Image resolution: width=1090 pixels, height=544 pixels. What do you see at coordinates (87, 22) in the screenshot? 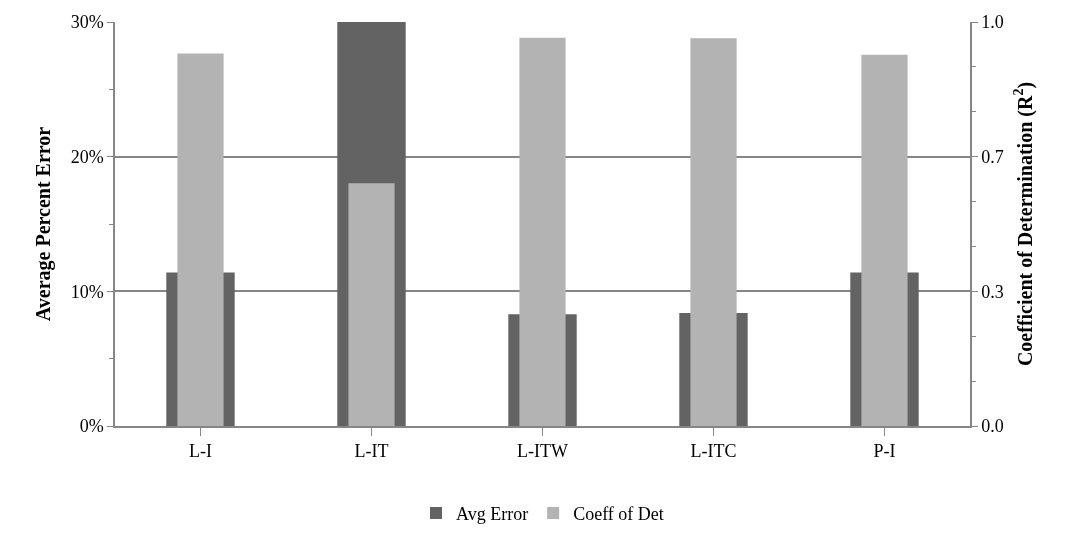
I see `y-tick-label: 30%` at bounding box center [87, 22].